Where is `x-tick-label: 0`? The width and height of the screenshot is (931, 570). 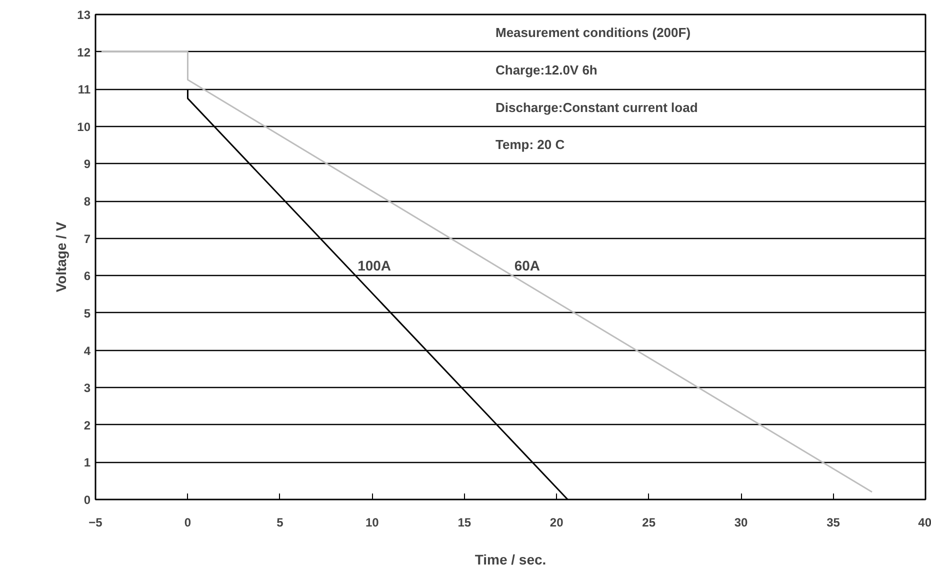
x-tick-label: 0 is located at coordinates (188, 523).